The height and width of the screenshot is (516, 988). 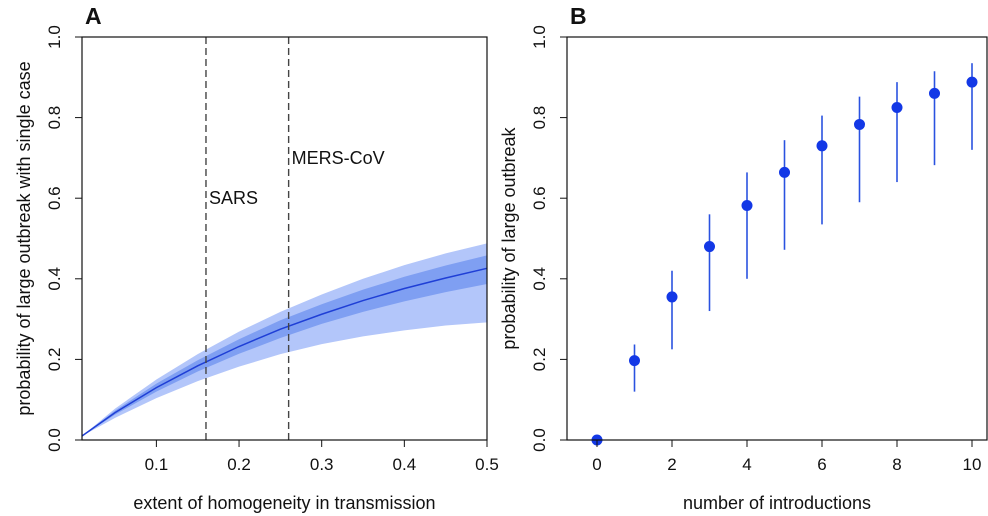 I want to click on x-axis-label: number of introductions, so click(x=777, y=503).